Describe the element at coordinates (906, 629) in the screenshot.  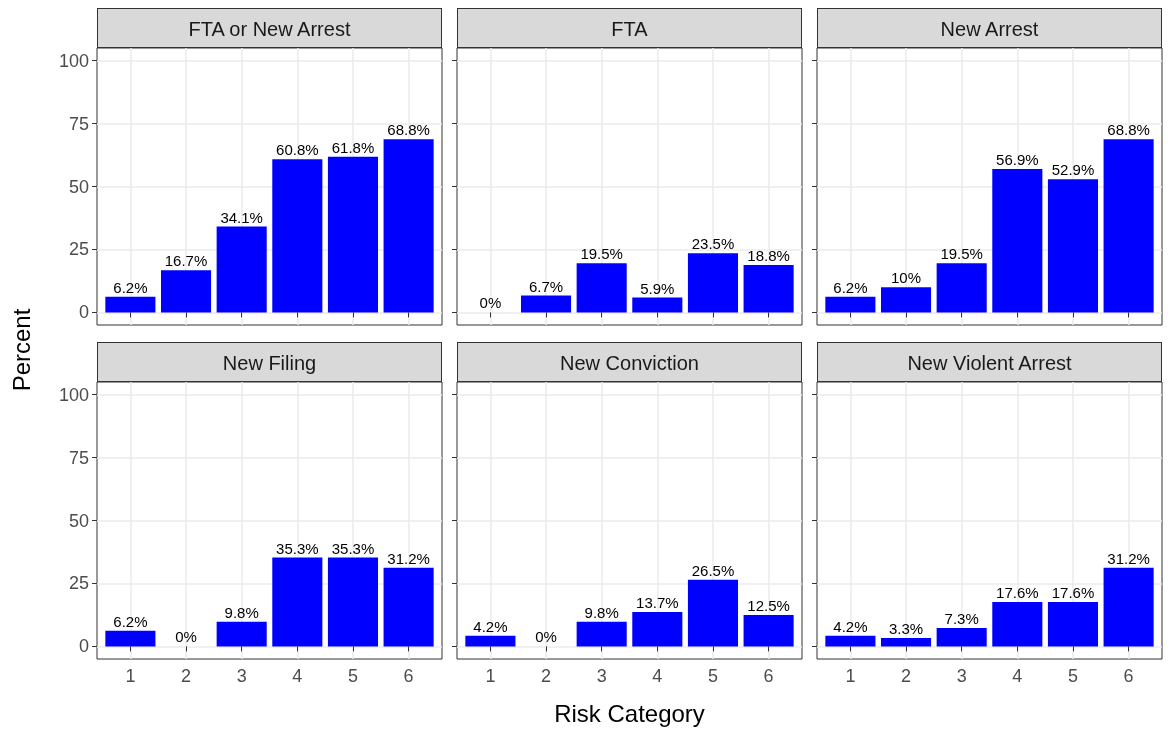
I see `data-label: 3.3%` at that location.